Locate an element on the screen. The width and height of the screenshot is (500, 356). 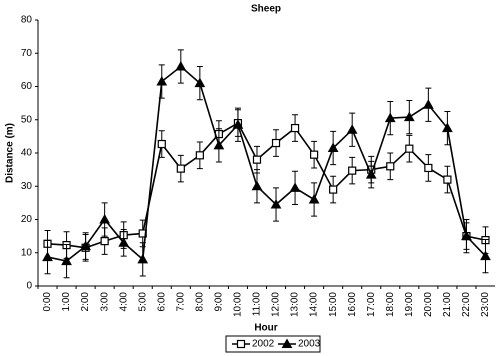
x-tick-label: 15:00 is located at coordinates (333, 304).